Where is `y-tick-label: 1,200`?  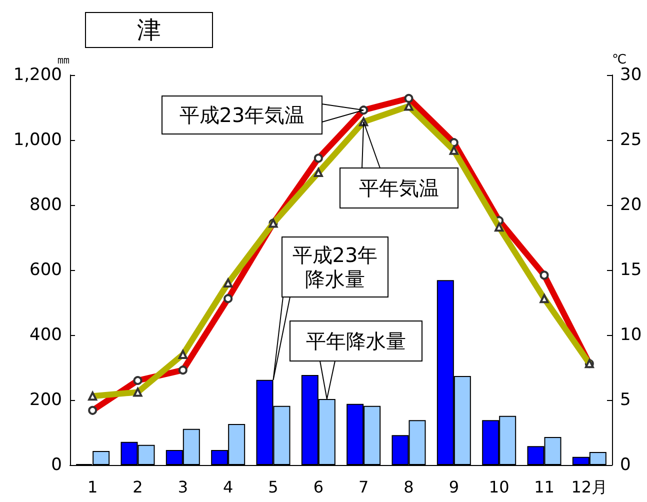 y-tick-label: 1,200 is located at coordinates (37, 75).